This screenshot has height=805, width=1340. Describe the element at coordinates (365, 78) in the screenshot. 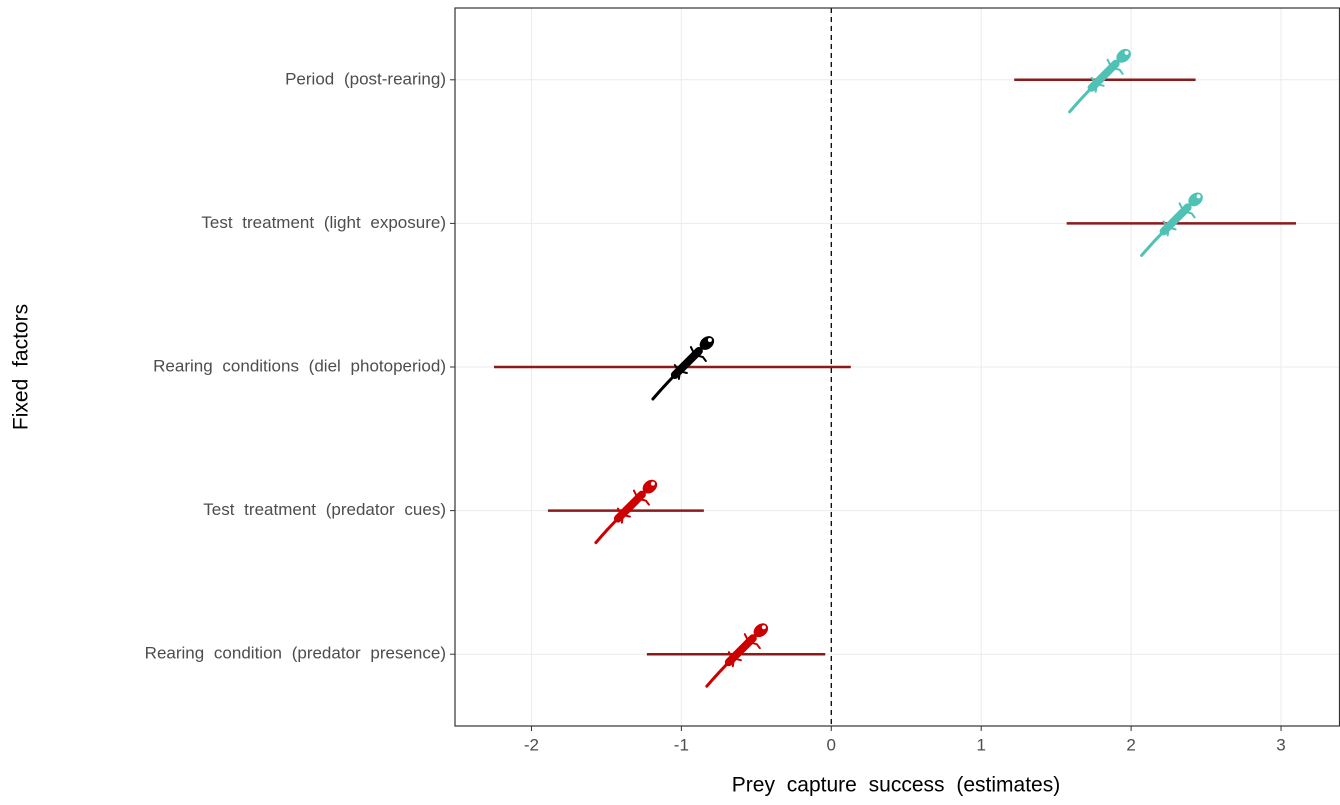

I see `y-tick-label: Period (post-rearing)` at that location.